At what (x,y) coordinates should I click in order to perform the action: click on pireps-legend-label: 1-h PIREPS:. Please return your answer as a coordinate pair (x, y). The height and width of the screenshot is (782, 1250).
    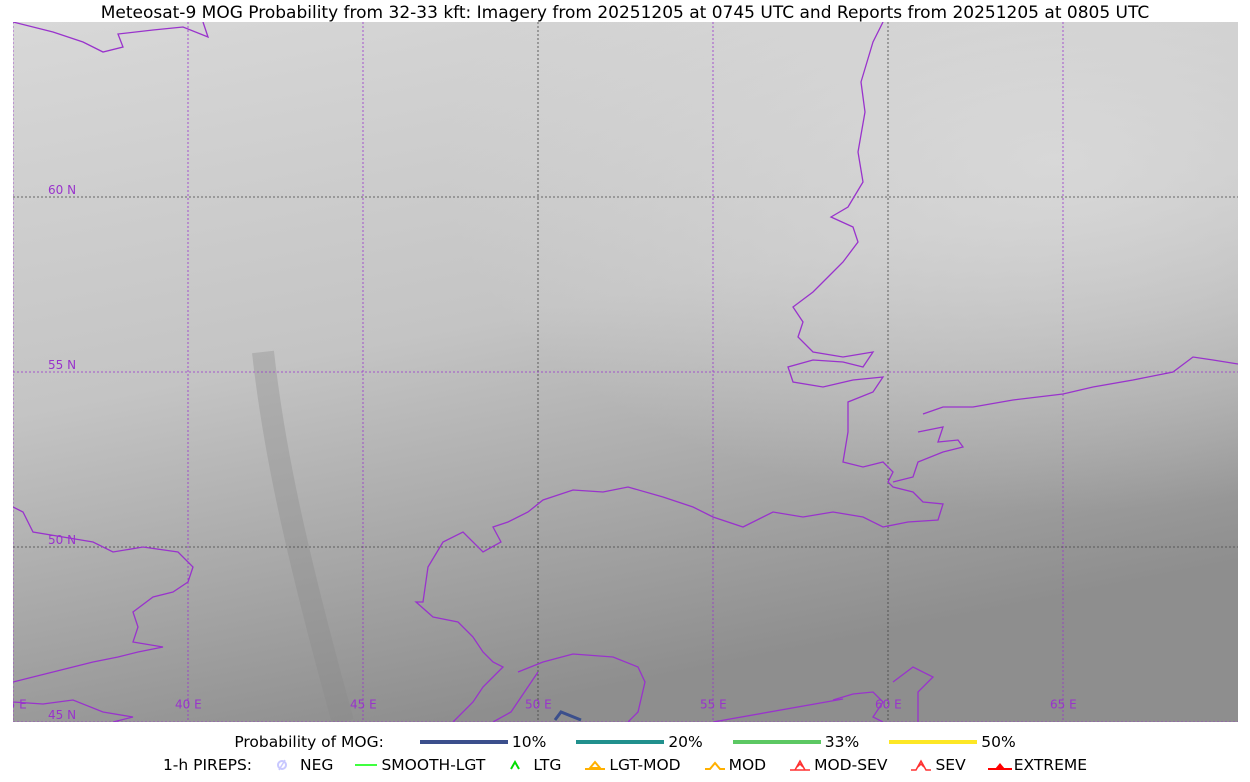
    Looking at the image, I should click on (207, 765).